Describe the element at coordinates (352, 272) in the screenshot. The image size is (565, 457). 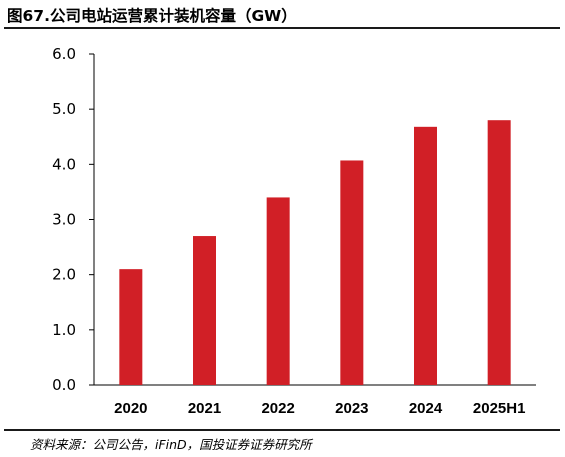
I see `bar-2023` at that location.